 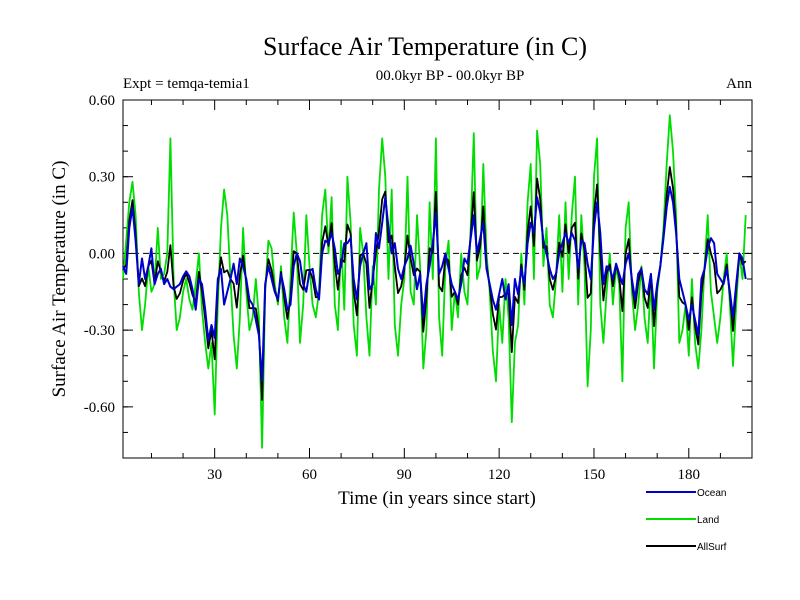 What do you see at coordinates (499, 475) in the screenshot?
I see `x-tick-label: 120` at bounding box center [499, 475].